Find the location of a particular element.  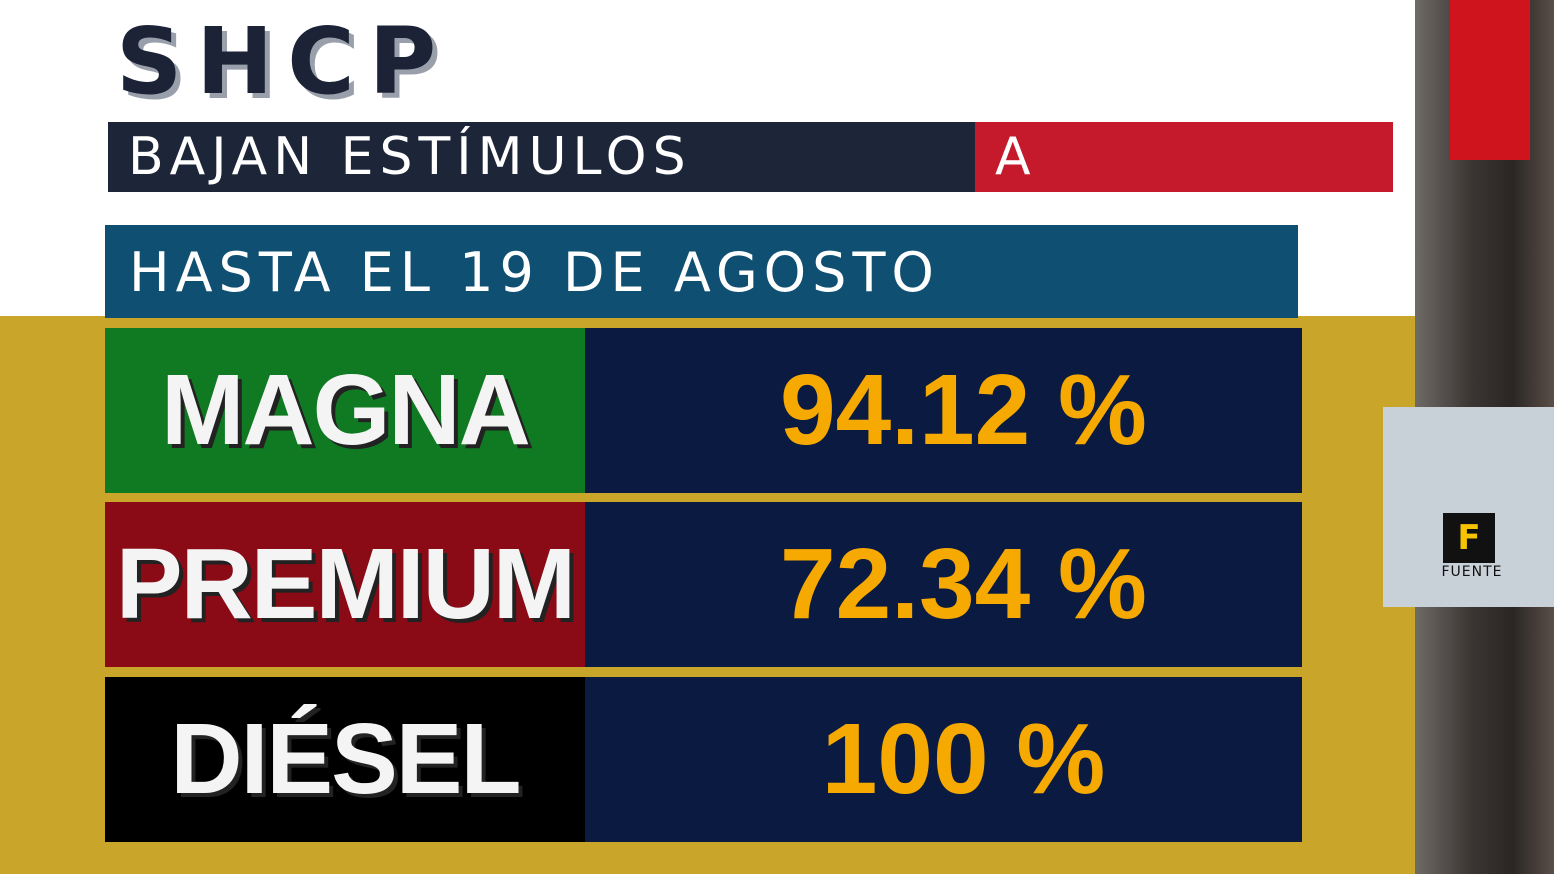

row: MAGNA 94.12 % is located at coordinates (703, 410).